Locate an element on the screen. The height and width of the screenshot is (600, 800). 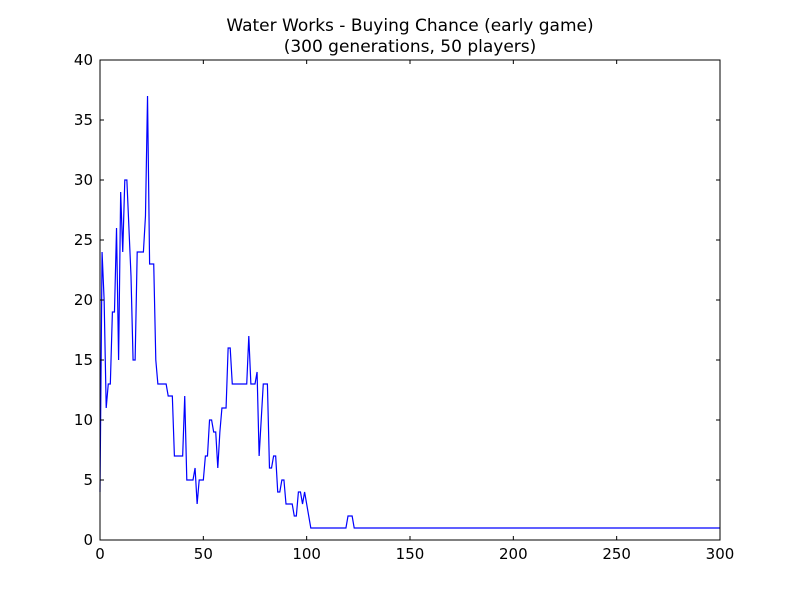
y-tick-label: 25 is located at coordinates (83, 240).